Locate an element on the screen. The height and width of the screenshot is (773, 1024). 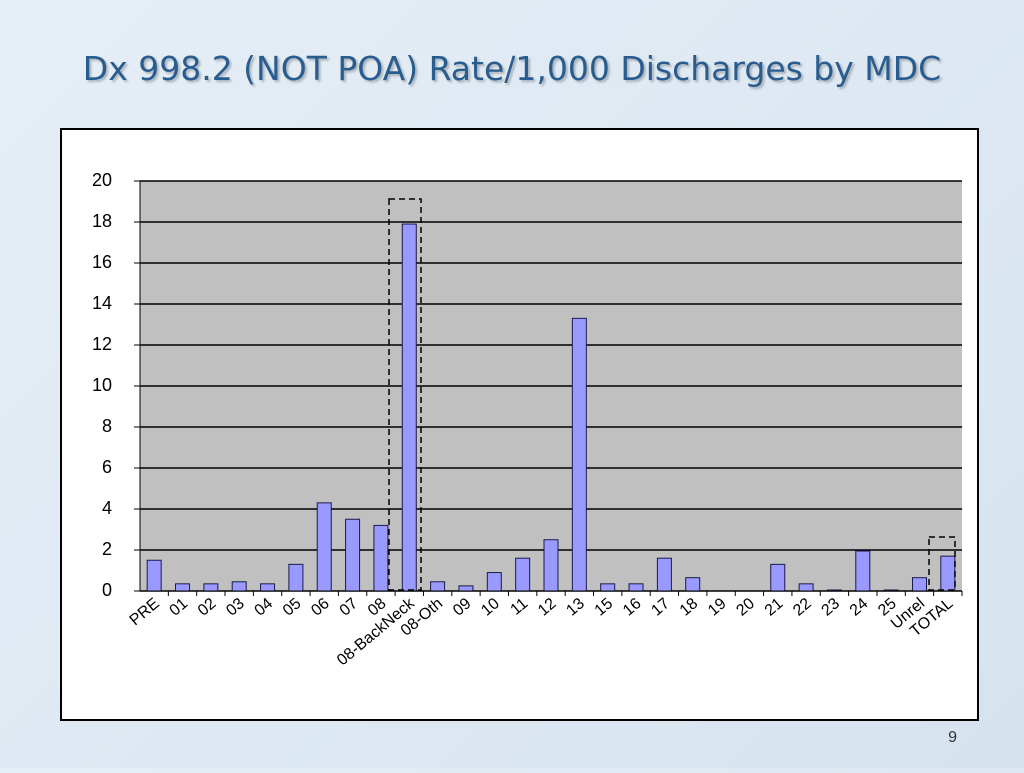
y-tick-label: 4 is located at coordinates (107, 508).